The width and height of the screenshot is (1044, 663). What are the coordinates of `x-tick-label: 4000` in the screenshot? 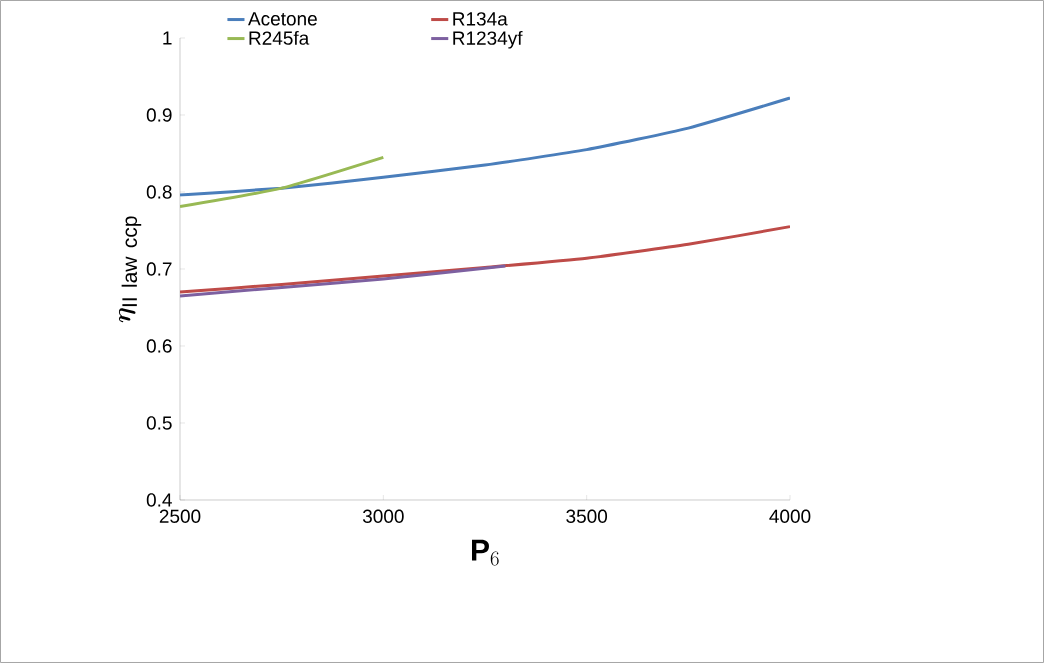 It's located at (790, 516).